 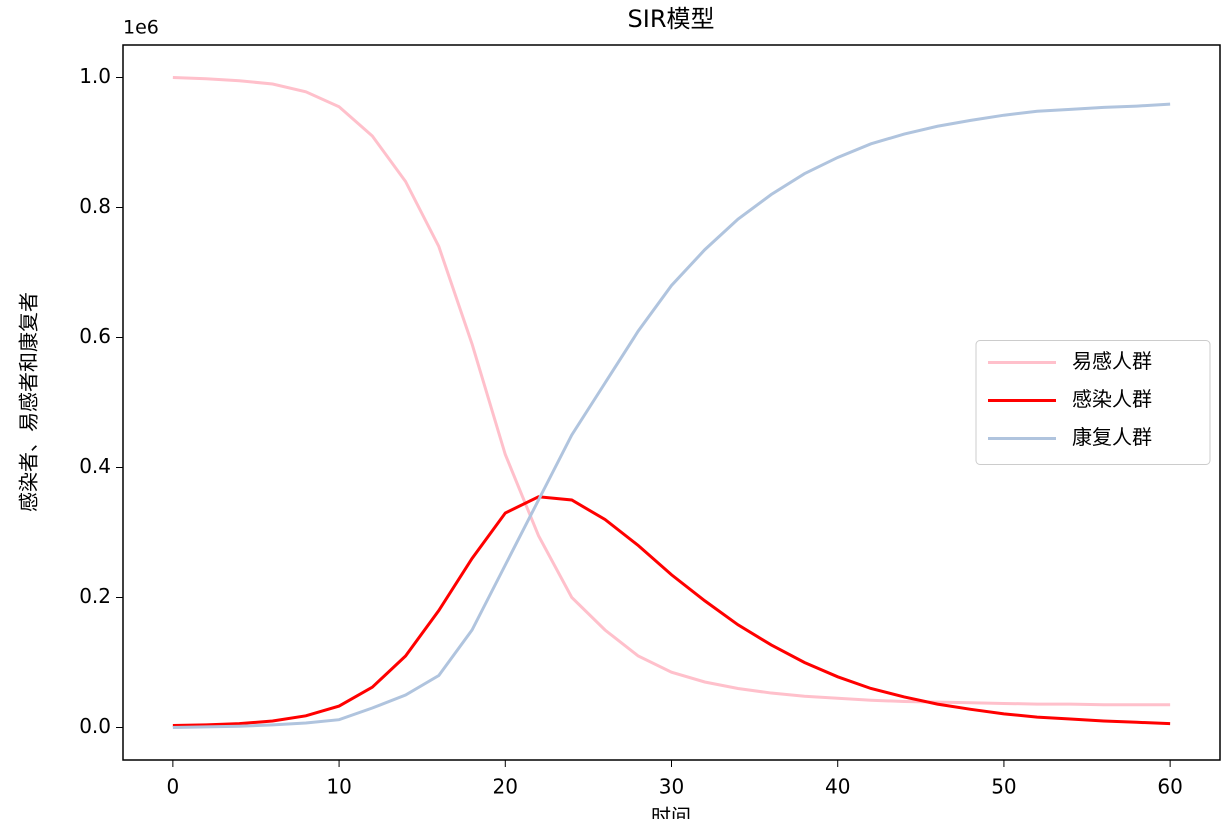 What do you see at coordinates (95, 336) in the screenshot?
I see `y-tick-label: 0.6` at bounding box center [95, 336].